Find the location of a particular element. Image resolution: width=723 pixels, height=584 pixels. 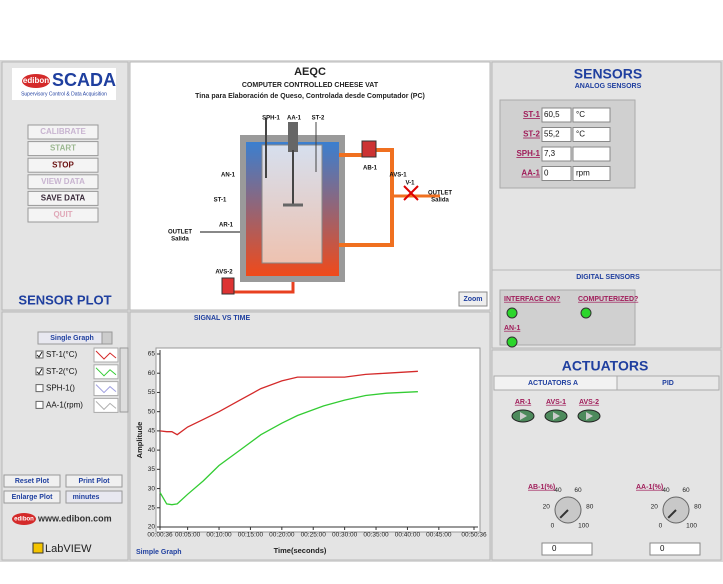

y-tick-label: 20 is located at coordinates (152, 527).